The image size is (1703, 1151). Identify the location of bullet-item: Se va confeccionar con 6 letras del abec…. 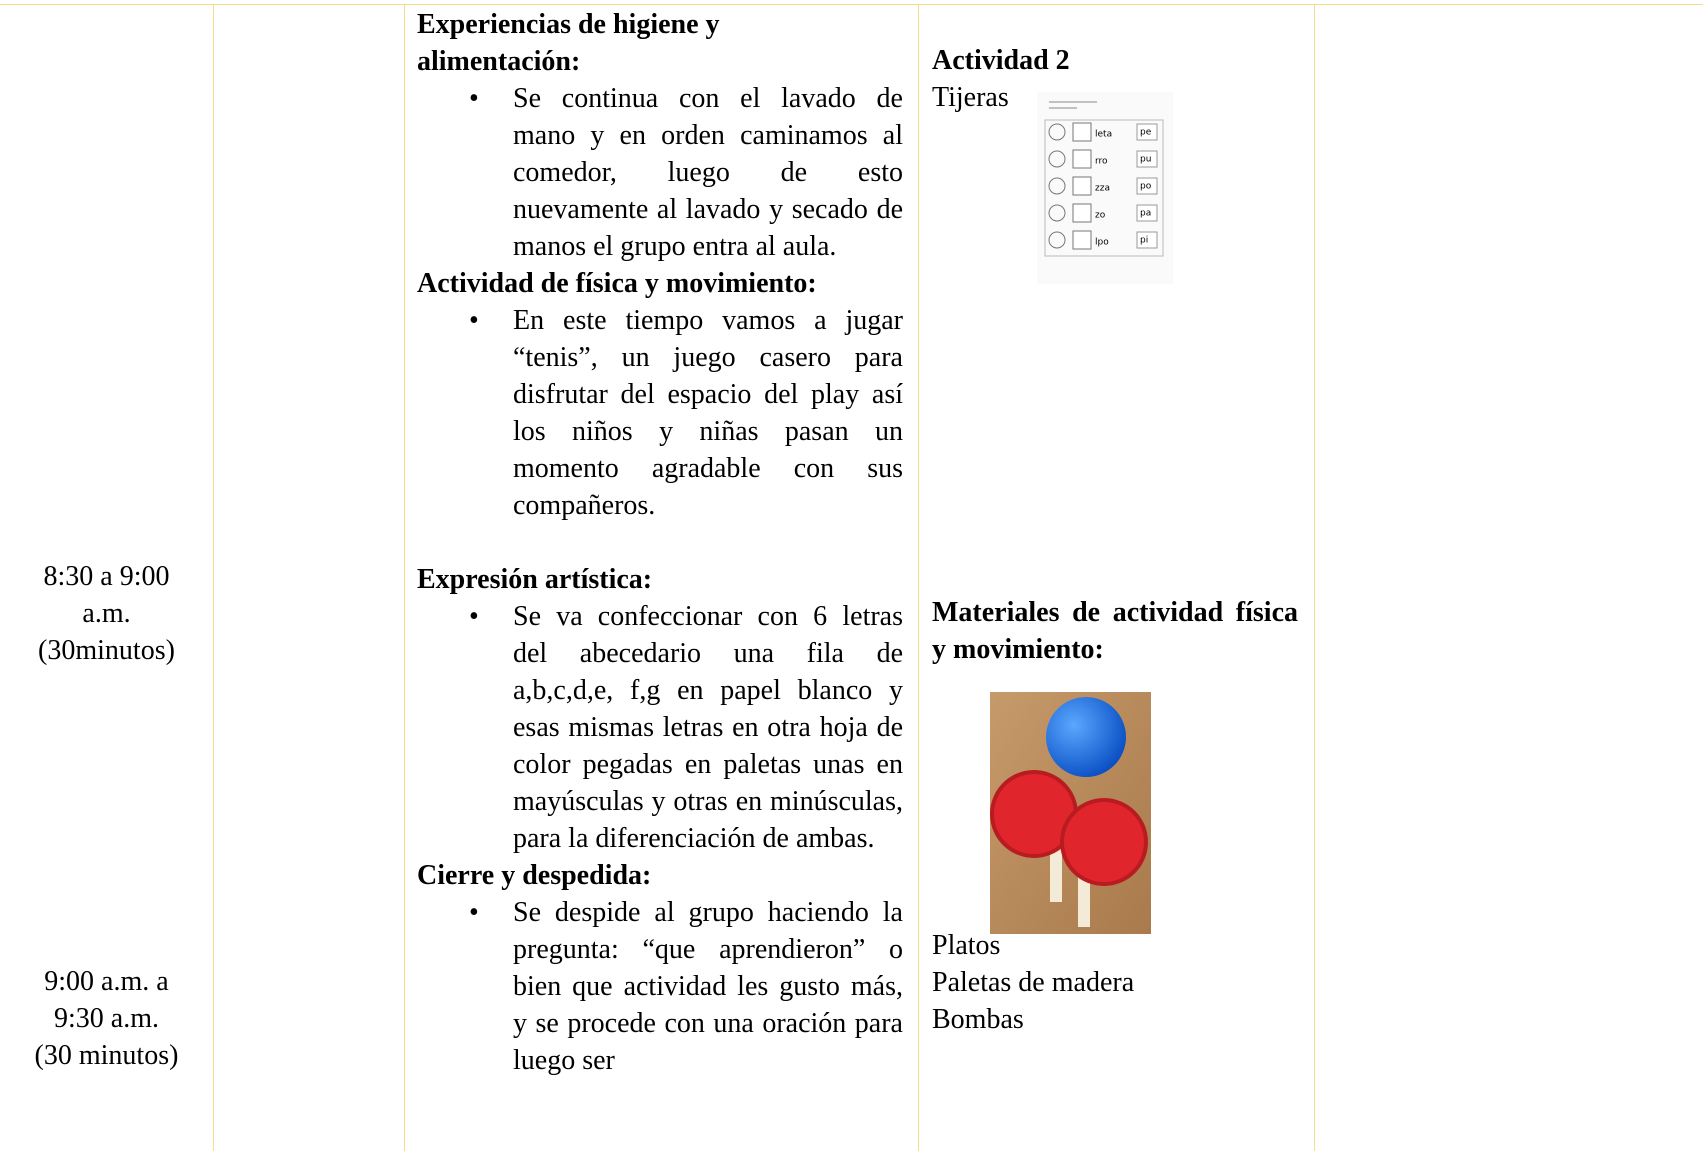
(686, 727).